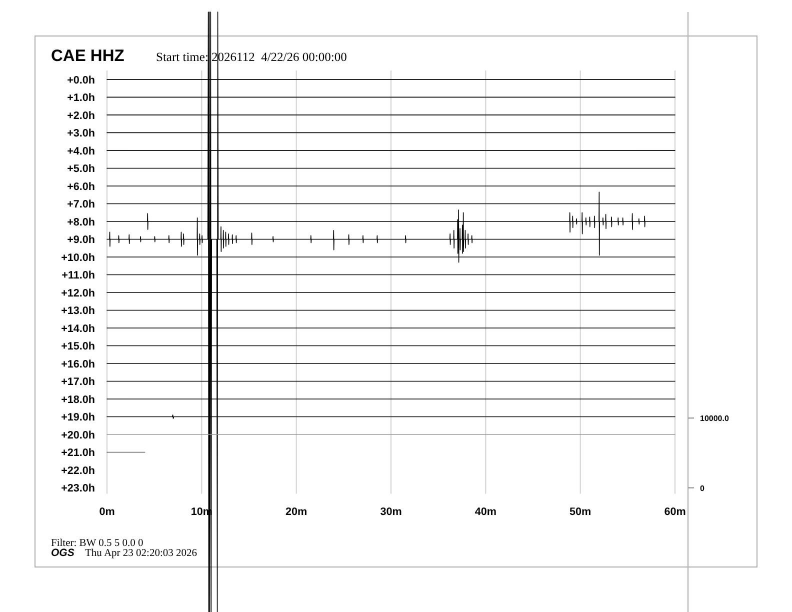  I want to click on y-tick-label: +0.0h, so click(81, 80).